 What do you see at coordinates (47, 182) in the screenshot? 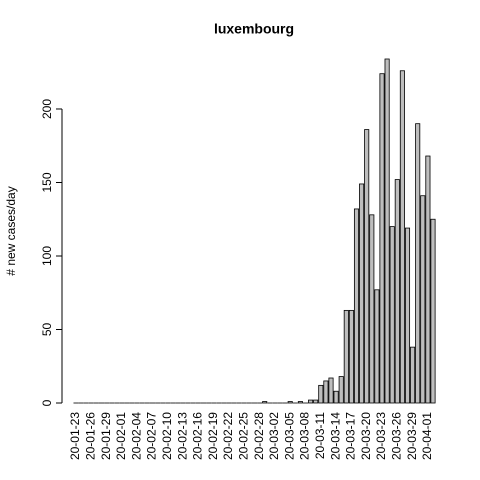
I see `y-tick-label: 150` at bounding box center [47, 182].